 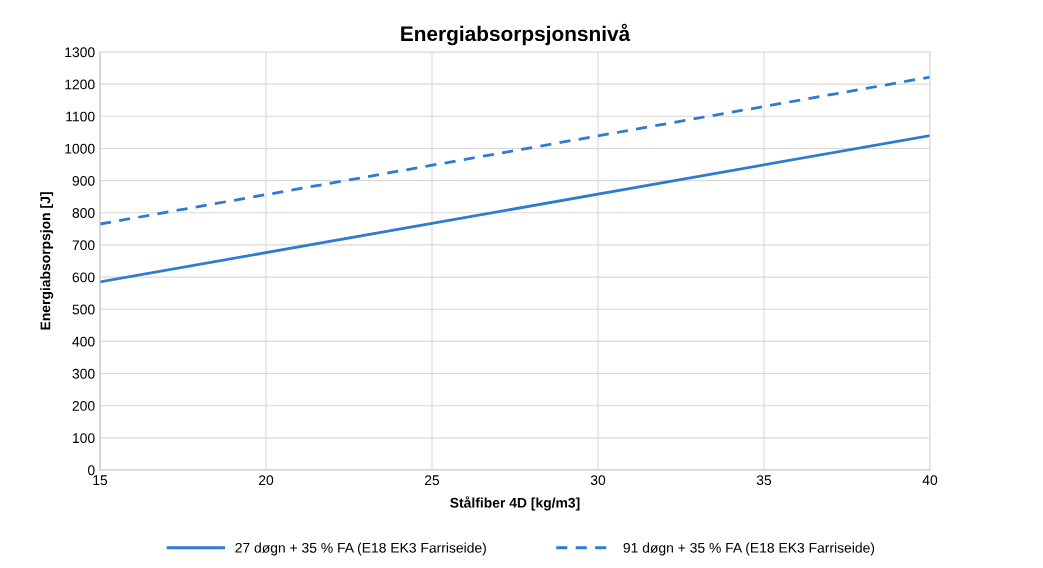 What do you see at coordinates (83, 245) in the screenshot?
I see `y-tick-label: 700` at bounding box center [83, 245].